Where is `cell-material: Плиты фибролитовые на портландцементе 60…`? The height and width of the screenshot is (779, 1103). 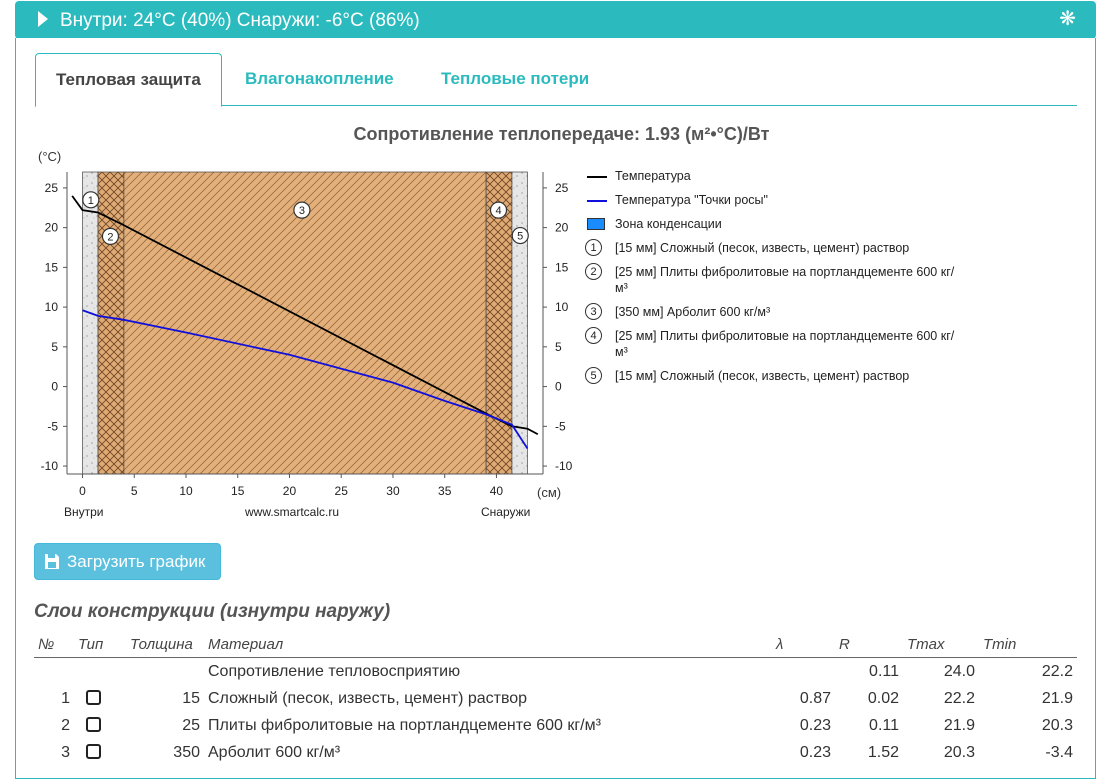
cell-material: Плиты фибролитовые на портландцементе 60… is located at coordinates (404, 725).